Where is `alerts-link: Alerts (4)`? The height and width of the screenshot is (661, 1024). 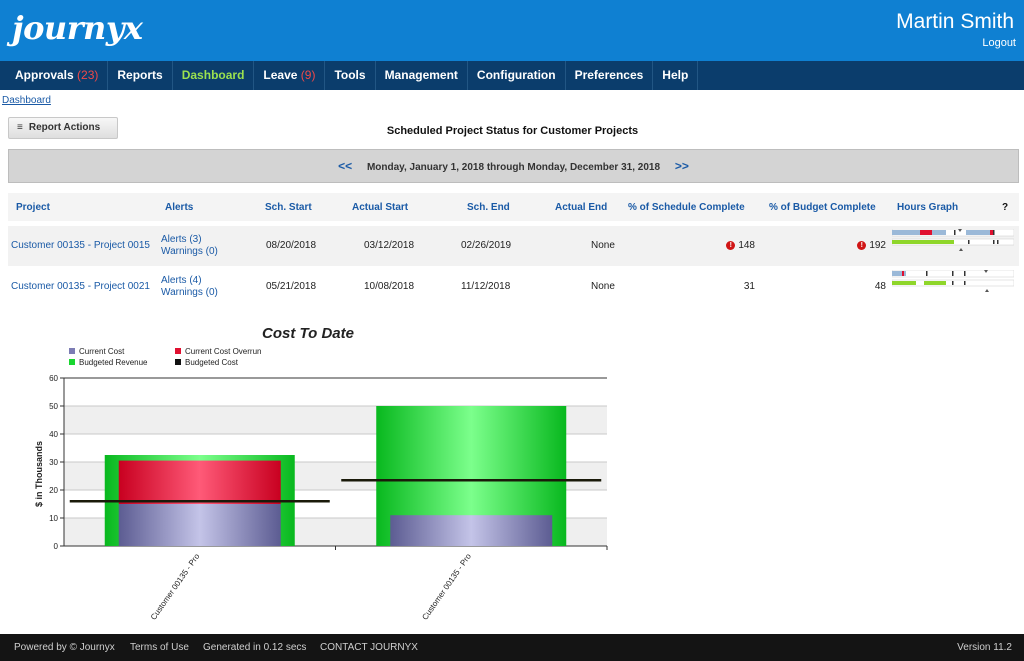
alerts-link: Alerts (4) is located at coordinates (181, 280).